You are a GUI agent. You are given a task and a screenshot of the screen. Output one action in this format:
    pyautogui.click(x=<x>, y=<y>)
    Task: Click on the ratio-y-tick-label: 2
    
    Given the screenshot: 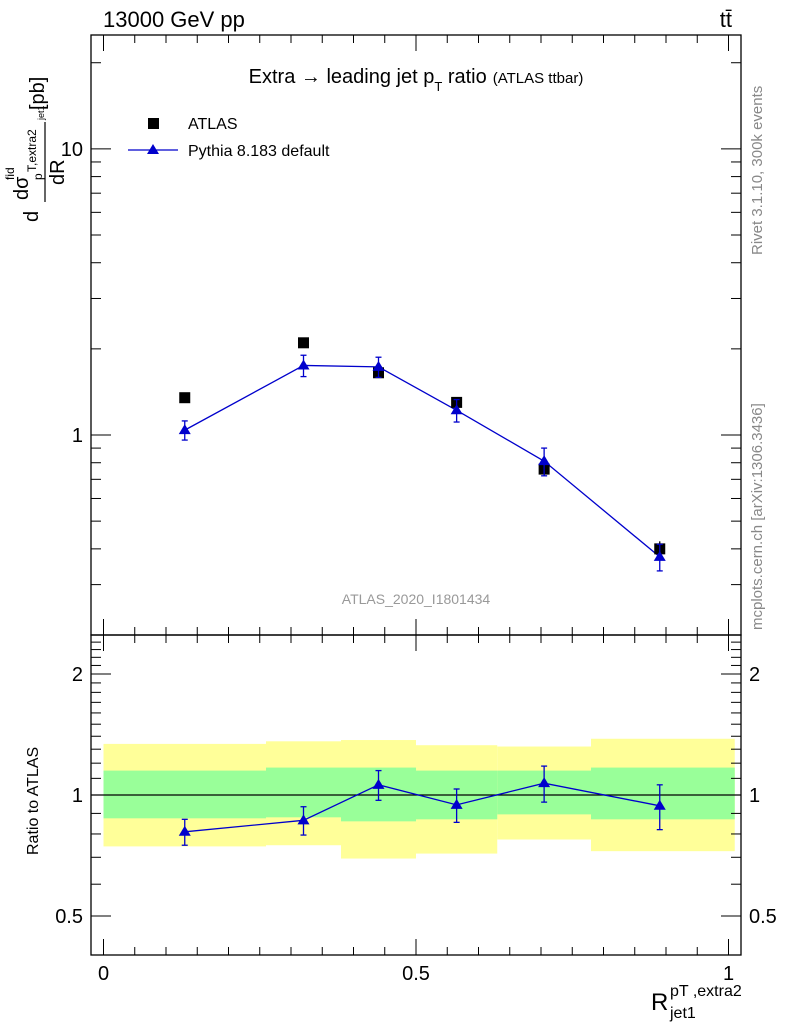 What is the action you would take?
    pyautogui.click(x=77, y=675)
    